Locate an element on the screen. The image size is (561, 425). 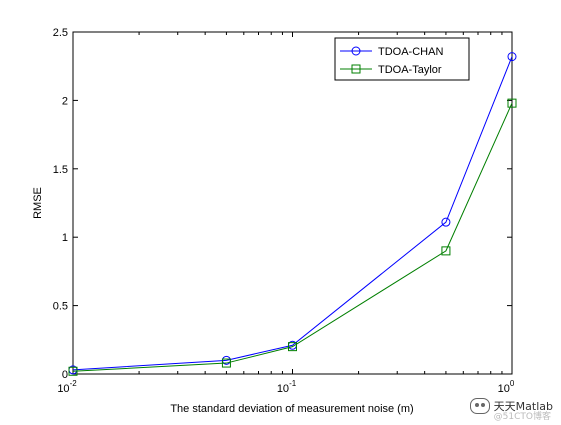
x-tick-label: 10⁰ is located at coordinates (506, 387).